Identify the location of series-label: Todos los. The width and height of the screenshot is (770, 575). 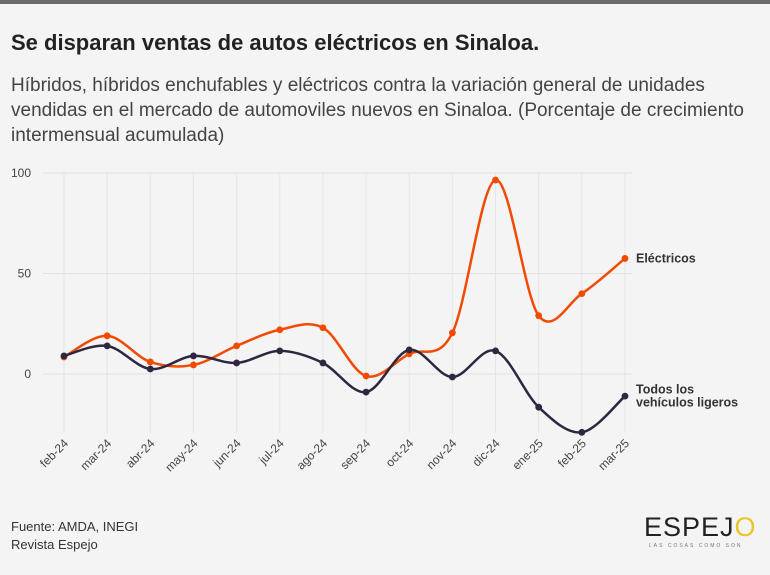
(665, 390).